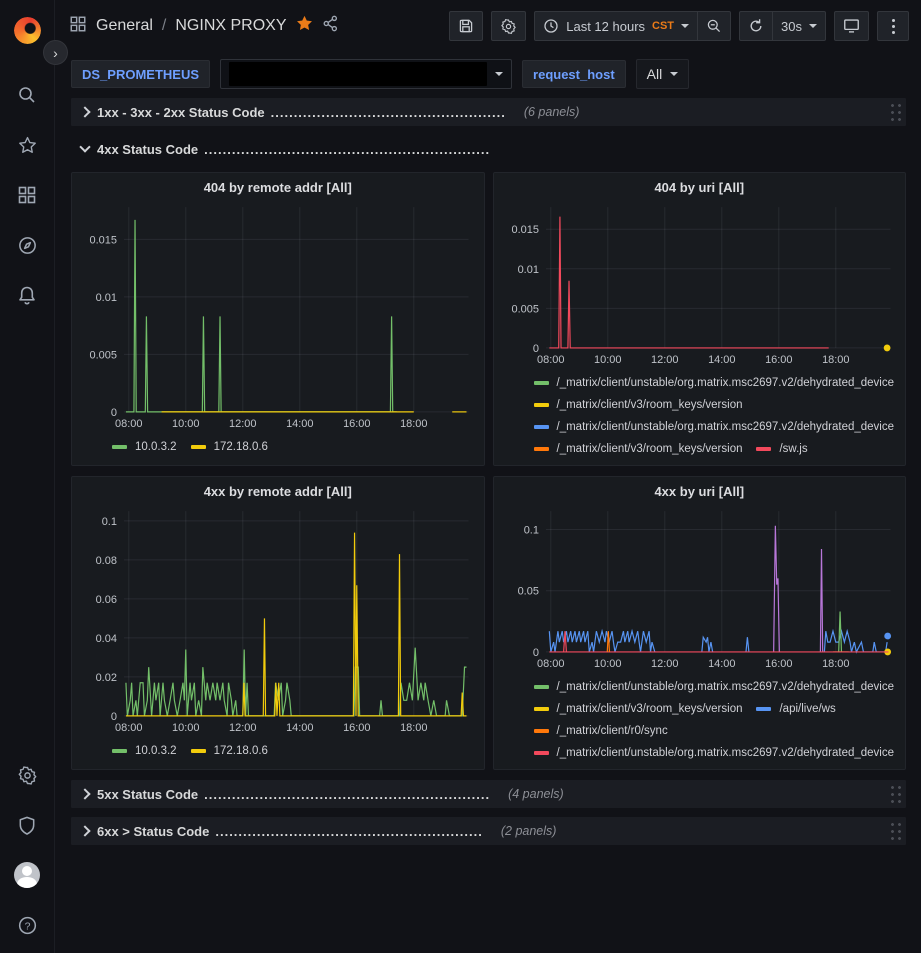 This screenshot has height=953, width=921. Describe the element at coordinates (240, 447) in the screenshot. I see `legend-series-label: 172.18.0.6` at that location.